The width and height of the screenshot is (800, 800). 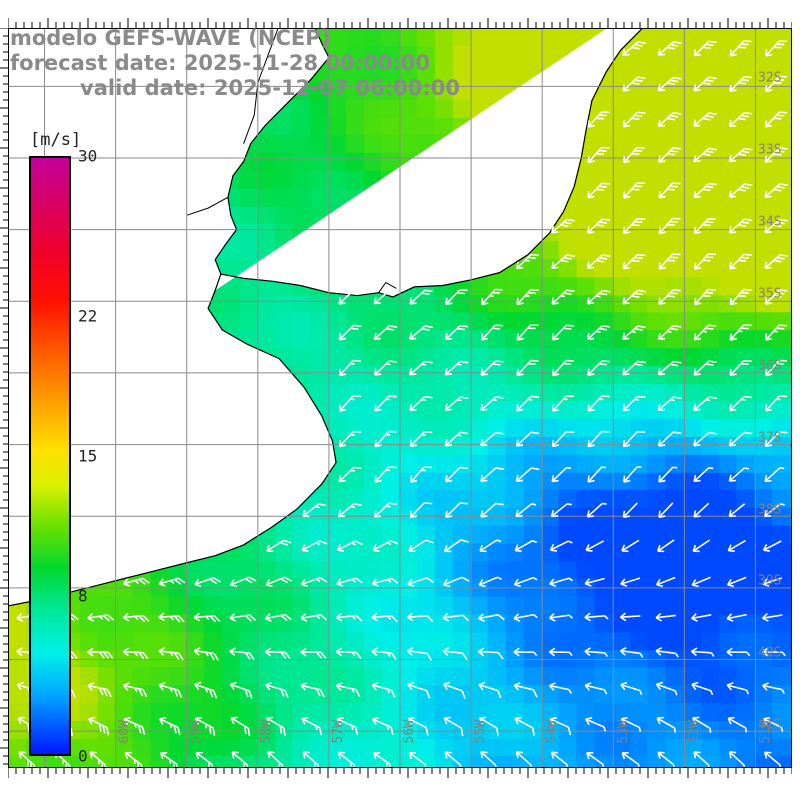 I want to click on colorbar-tick-15: 15, so click(x=88, y=456).